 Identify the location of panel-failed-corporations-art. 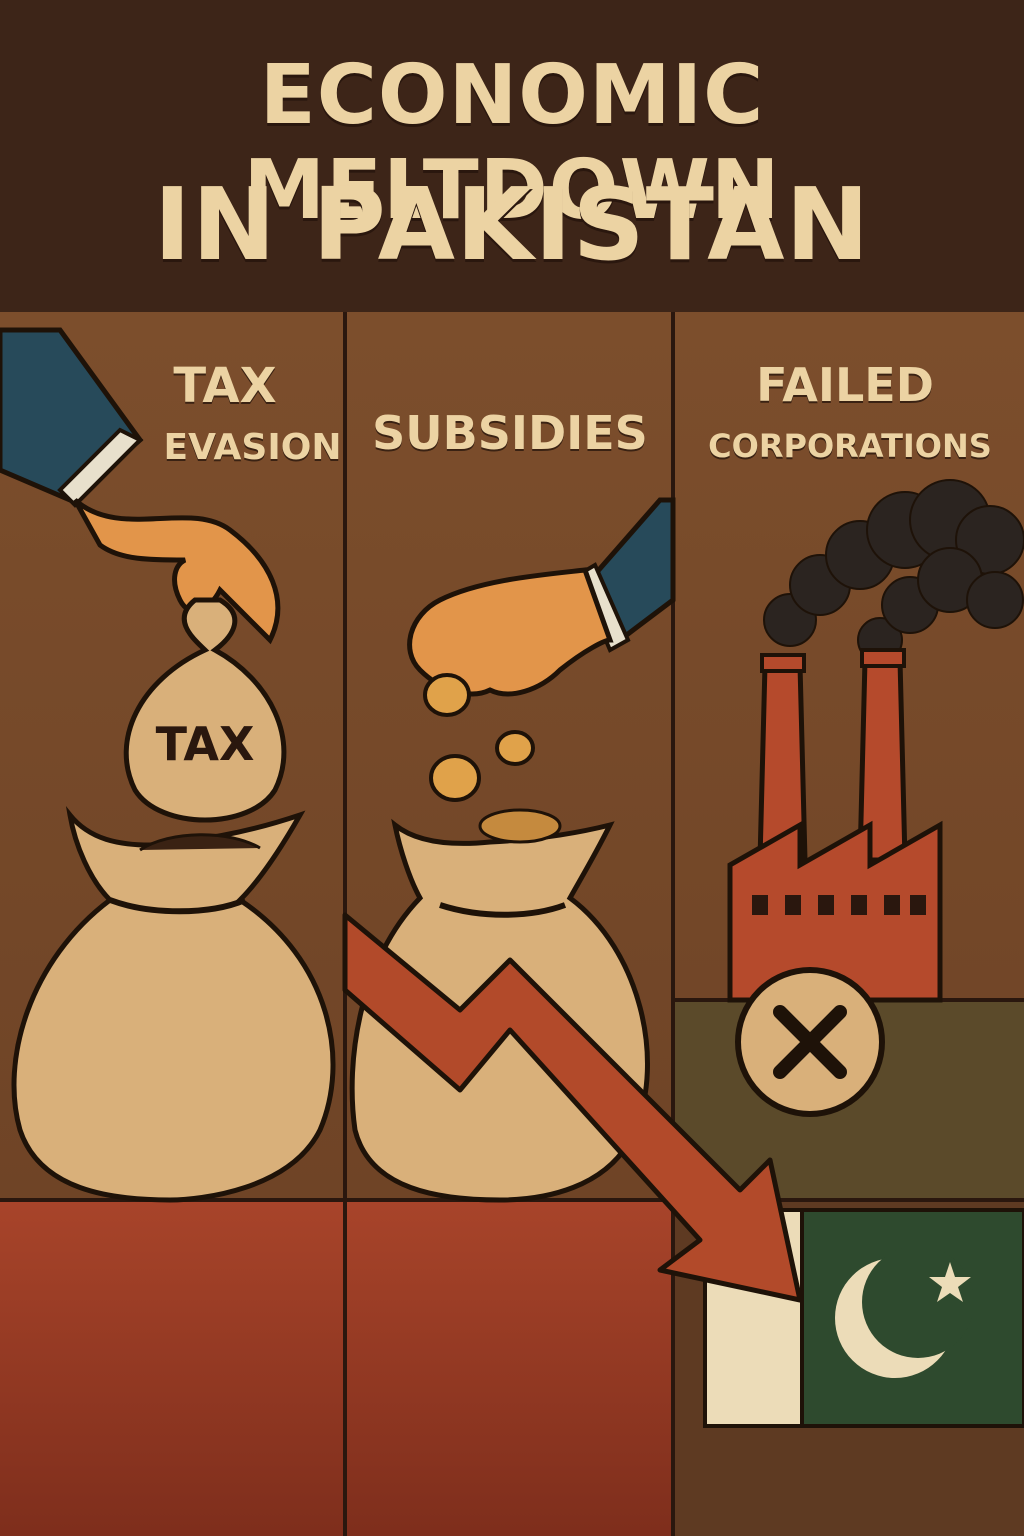
(875, 798).